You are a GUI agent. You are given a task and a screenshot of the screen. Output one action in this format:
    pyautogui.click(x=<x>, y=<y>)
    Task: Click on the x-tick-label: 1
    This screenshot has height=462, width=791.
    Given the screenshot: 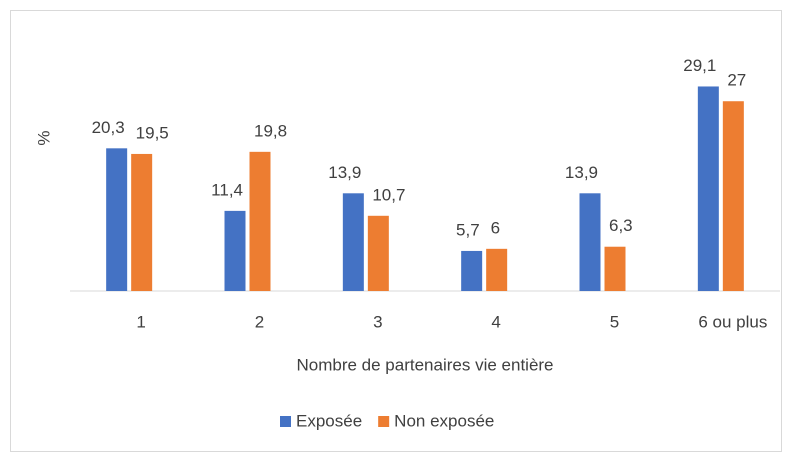 What is the action you would take?
    pyautogui.click(x=140, y=321)
    